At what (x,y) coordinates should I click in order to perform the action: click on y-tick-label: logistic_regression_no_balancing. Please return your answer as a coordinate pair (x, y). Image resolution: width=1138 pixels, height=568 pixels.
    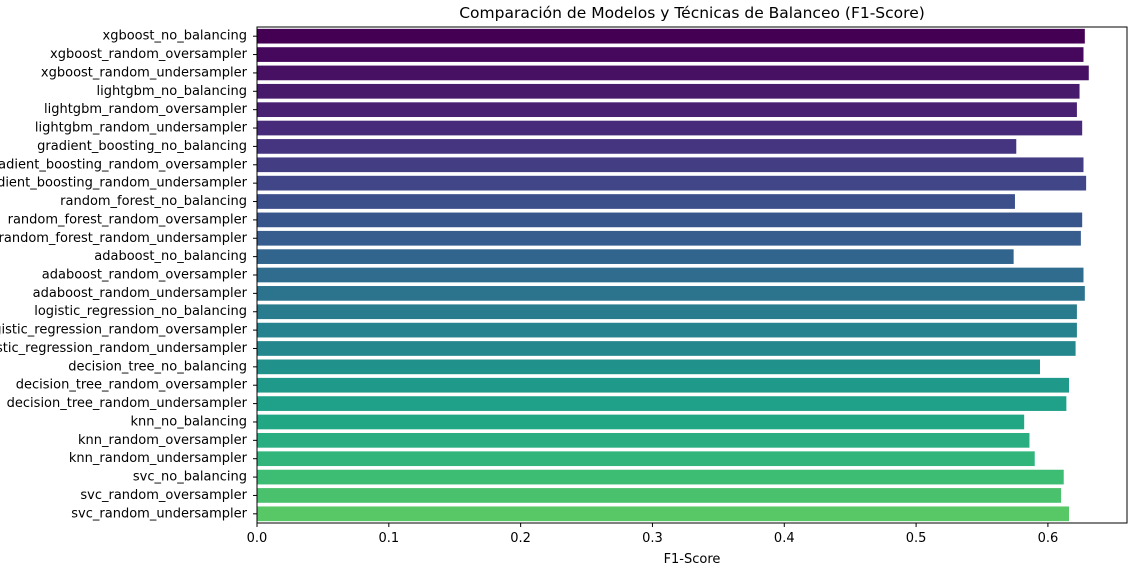
    Looking at the image, I should click on (140, 311).